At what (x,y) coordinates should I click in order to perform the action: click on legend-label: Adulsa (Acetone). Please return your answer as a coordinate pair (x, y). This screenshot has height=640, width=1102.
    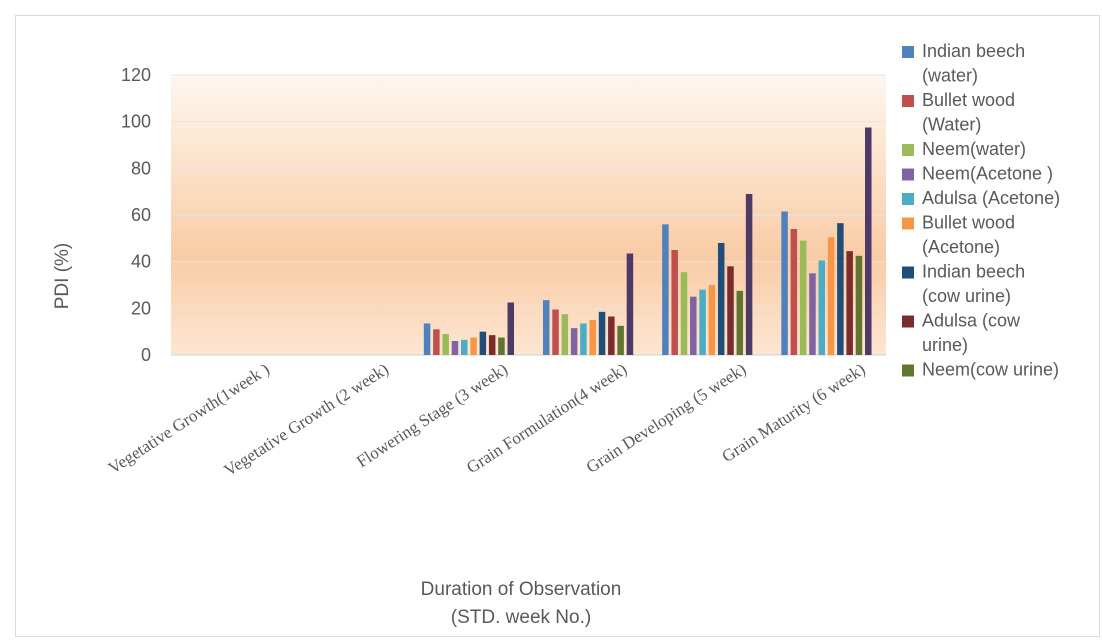
    Looking at the image, I should click on (991, 198).